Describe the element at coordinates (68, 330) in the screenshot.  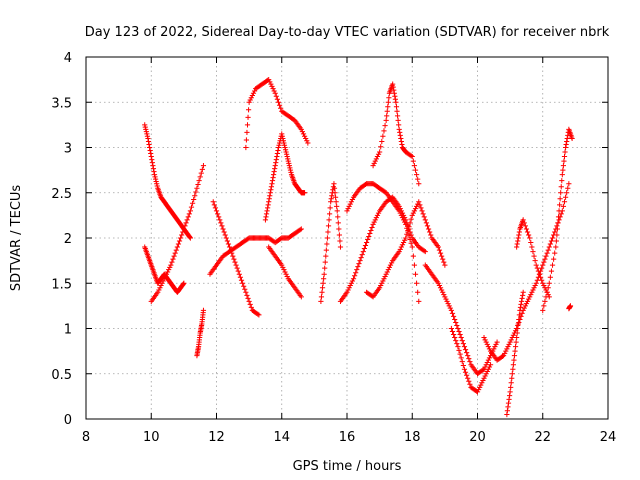
I see `y-tick-label: 1` at that location.